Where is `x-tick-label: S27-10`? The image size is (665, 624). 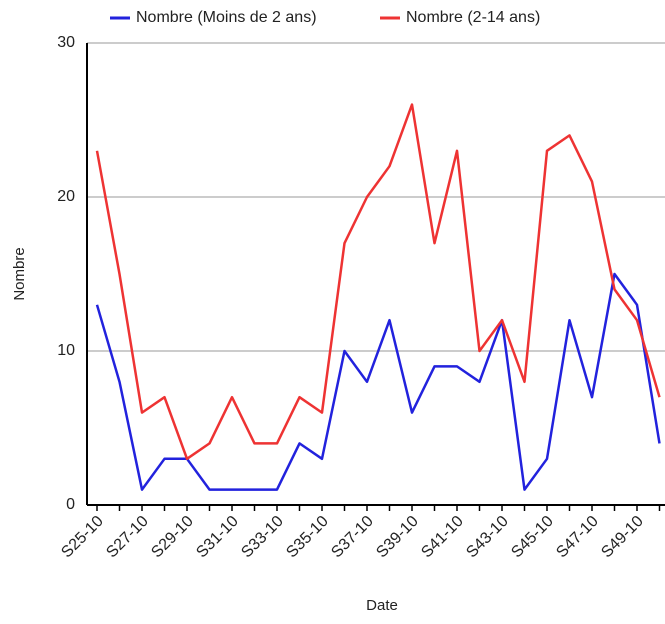 x-tick-label: S27-10 is located at coordinates (127, 537).